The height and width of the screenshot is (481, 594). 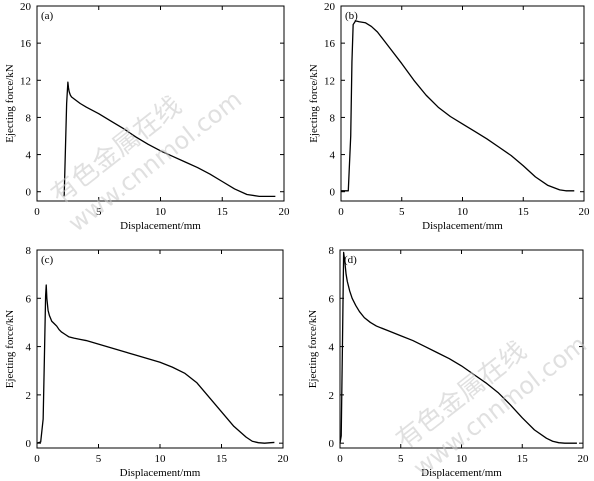 I want to click on series-line-c, so click(x=155, y=364).